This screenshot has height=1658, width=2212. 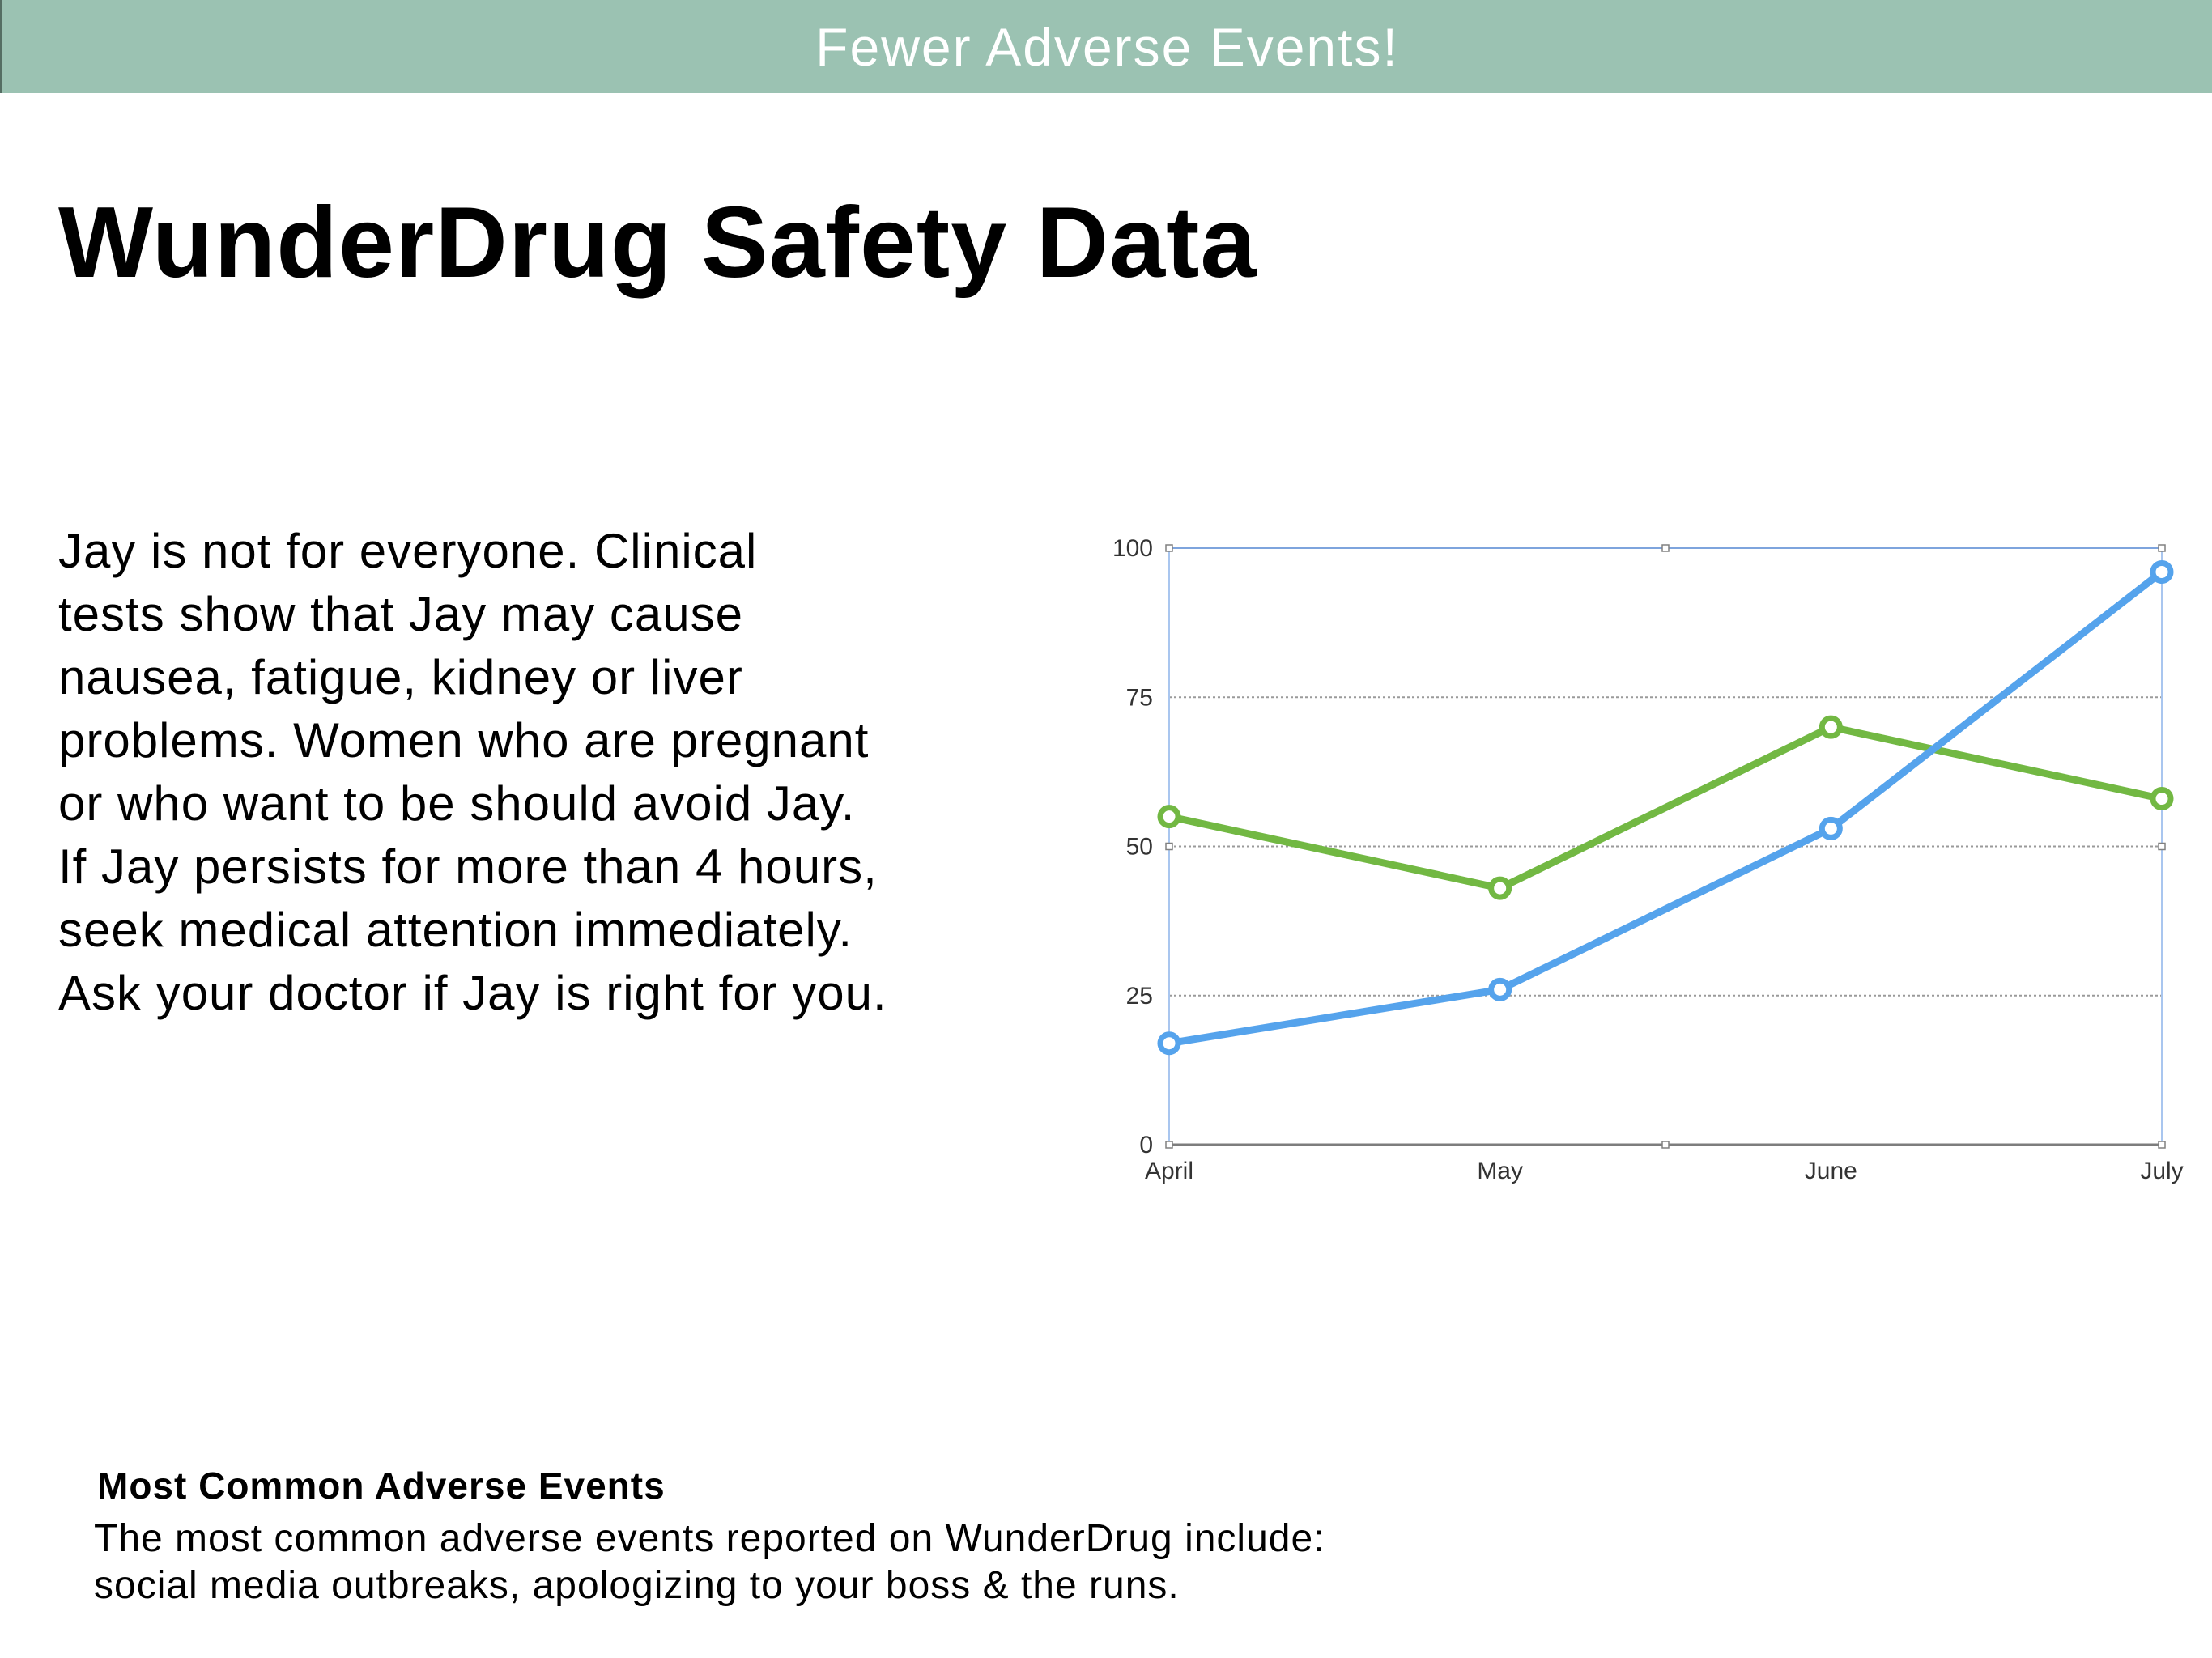 What do you see at coordinates (1831, 1171) in the screenshot?
I see `x-tick-label: June` at bounding box center [1831, 1171].